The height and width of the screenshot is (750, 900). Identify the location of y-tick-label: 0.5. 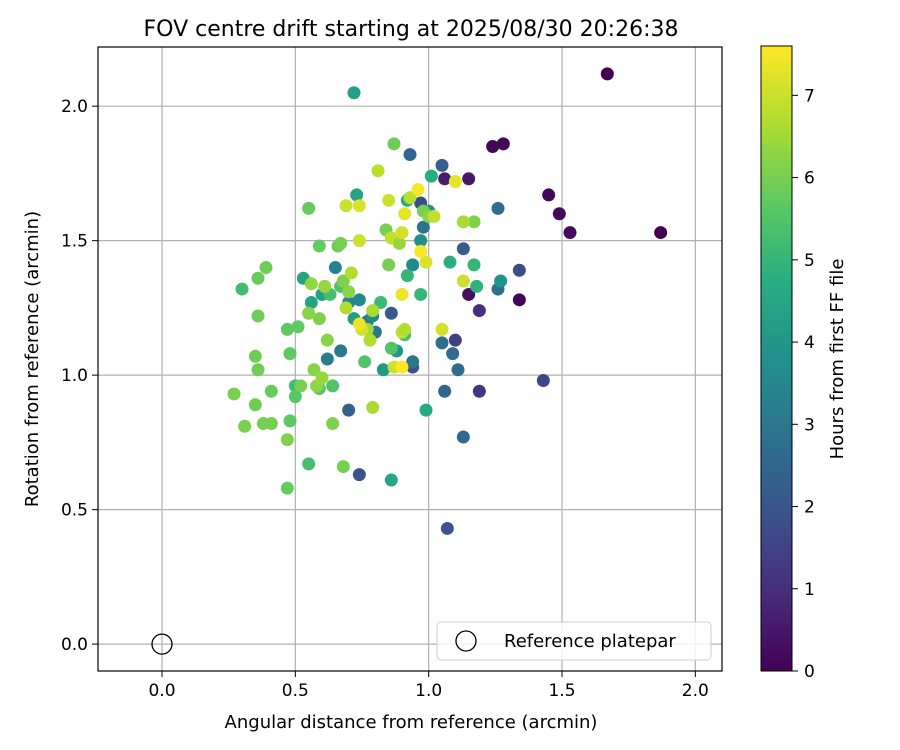
(74, 511).